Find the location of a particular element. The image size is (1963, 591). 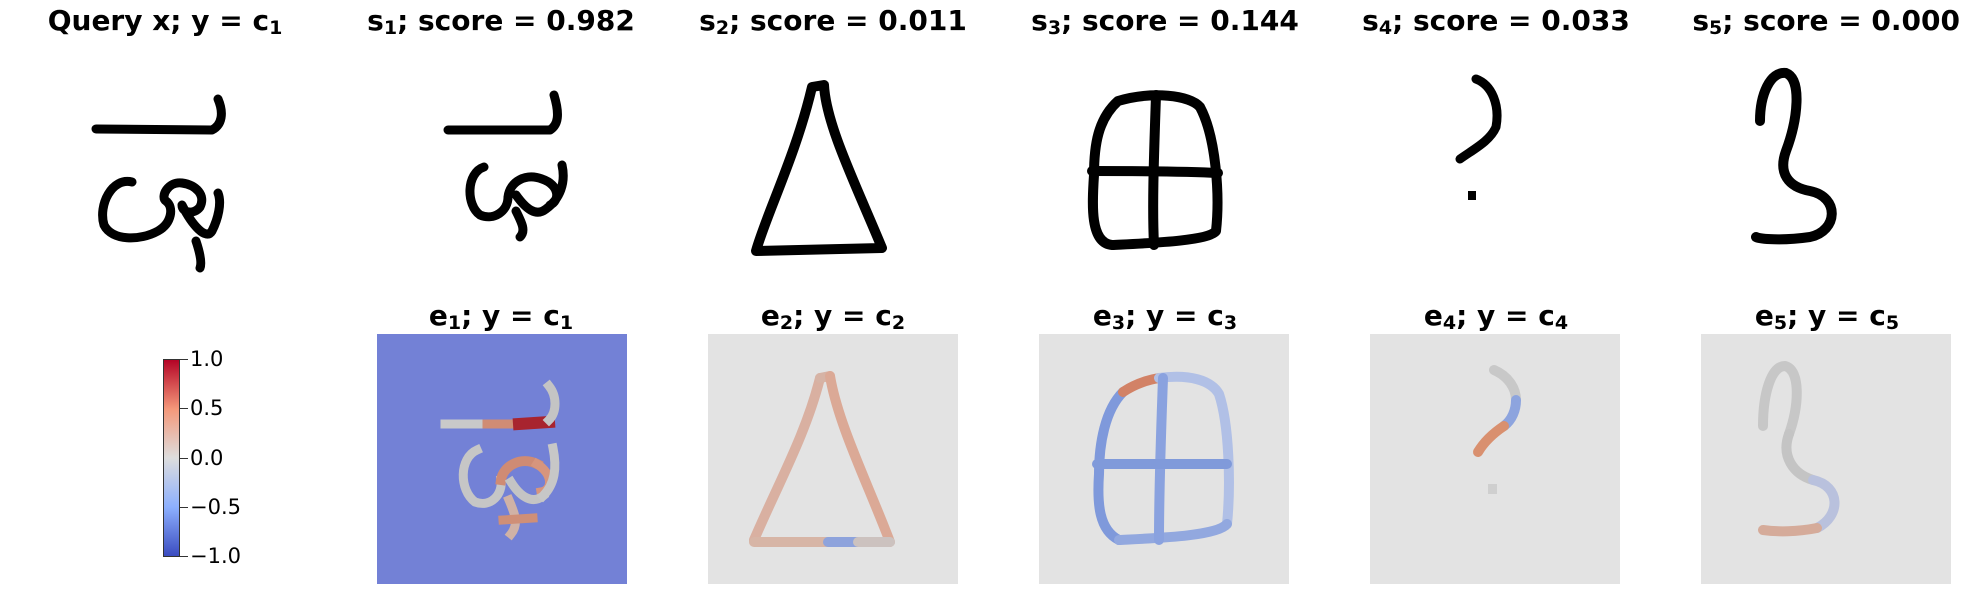

colorbar-tick-label: −1.0 is located at coordinates (215, 556).